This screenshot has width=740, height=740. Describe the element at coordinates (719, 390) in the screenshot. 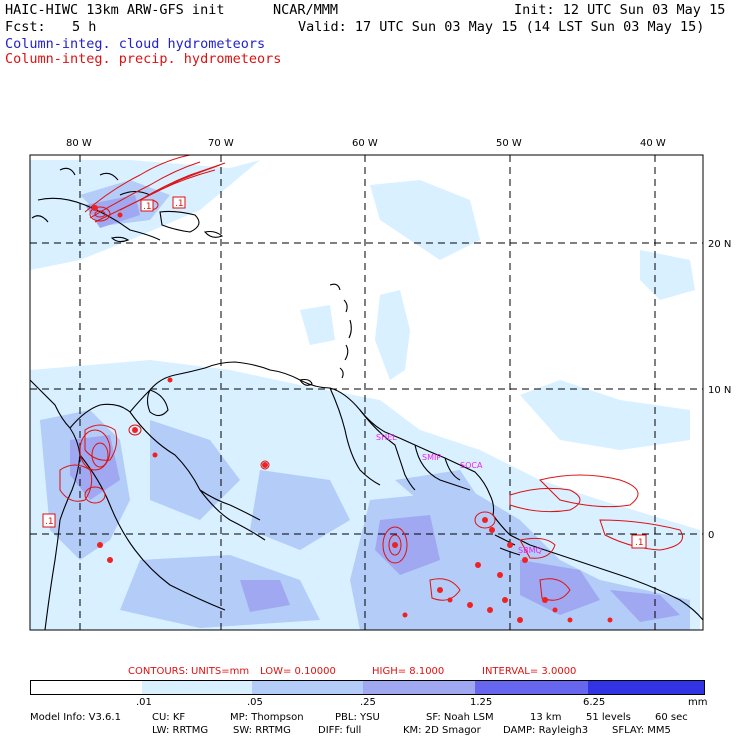

I see `lat-label: 10 N` at that location.